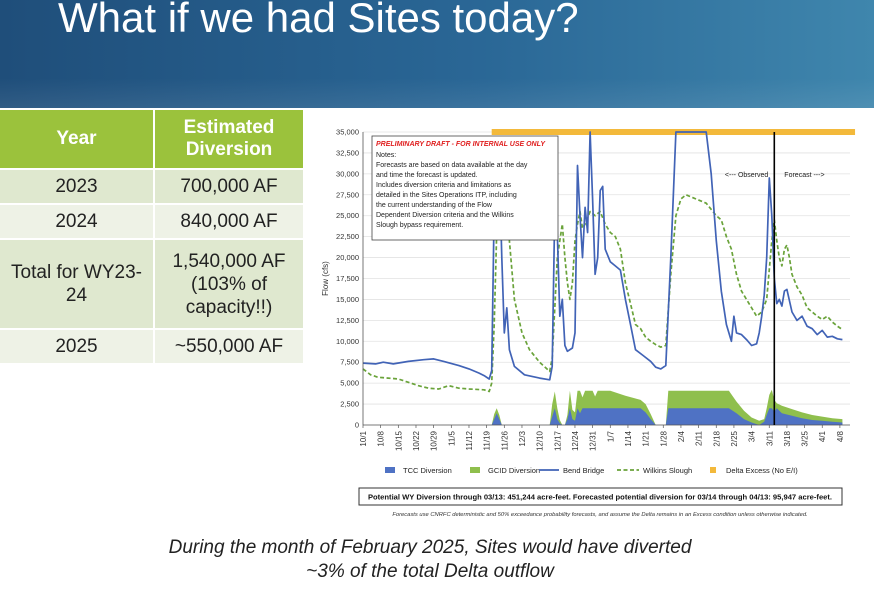  What do you see at coordinates (540, 440) in the screenshot?
I see `x-tick-label: 12/10` at bounding box center [540, 440].